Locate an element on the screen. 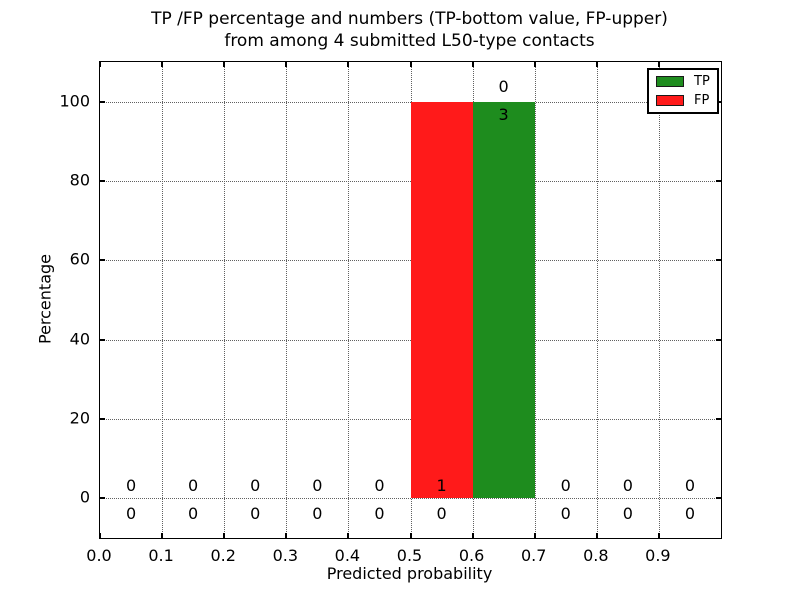  legend-row: FP is located at coordinates (683, 100).